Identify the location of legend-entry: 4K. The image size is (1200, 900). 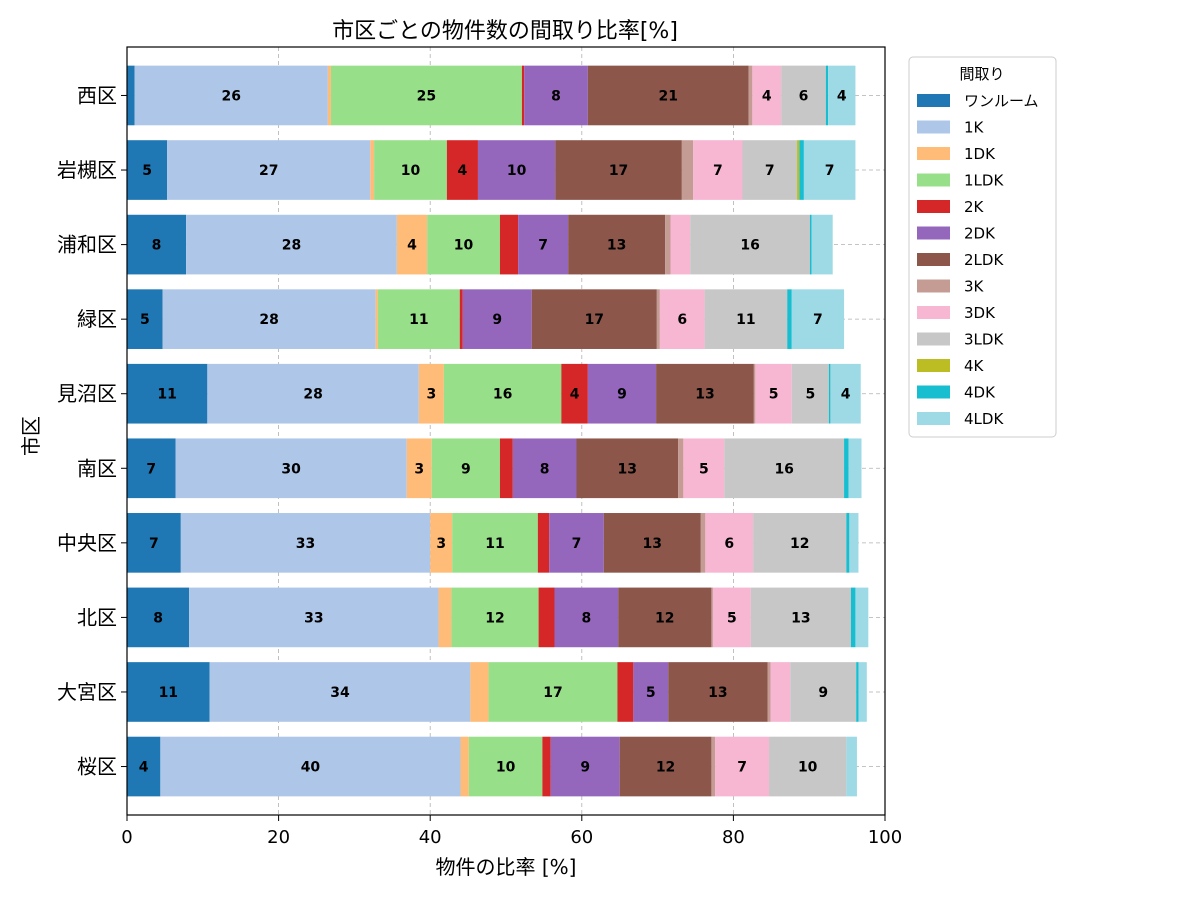
(974, 366).